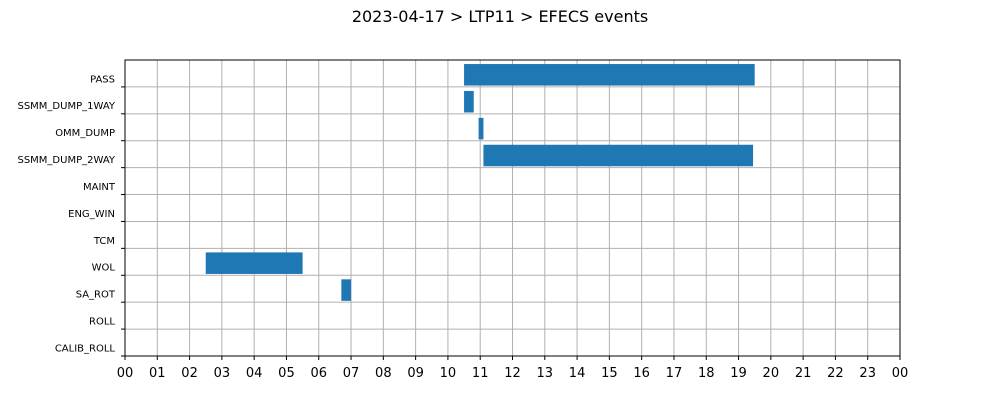 This screenshot has height=400, width=1000. Describe the element at coordinates (222, 373) in the screenshot. I see `x-tick-label: 03` at that location.